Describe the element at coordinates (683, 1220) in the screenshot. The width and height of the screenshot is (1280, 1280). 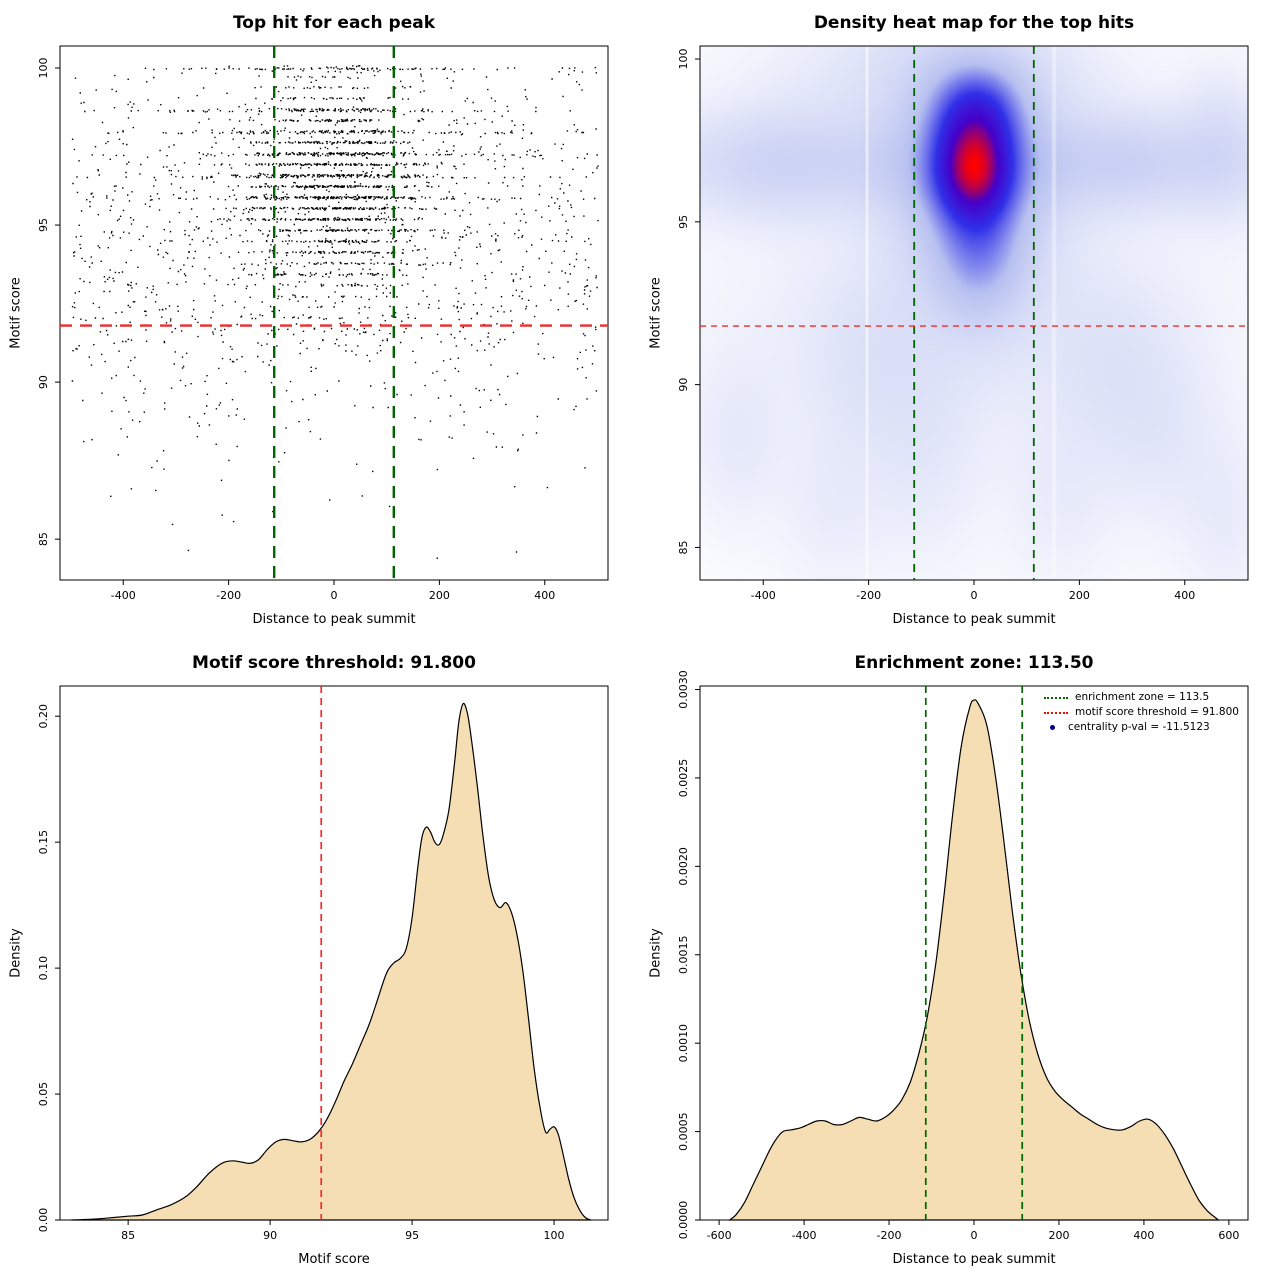
I see `svg-text: 0.0000` at that location.